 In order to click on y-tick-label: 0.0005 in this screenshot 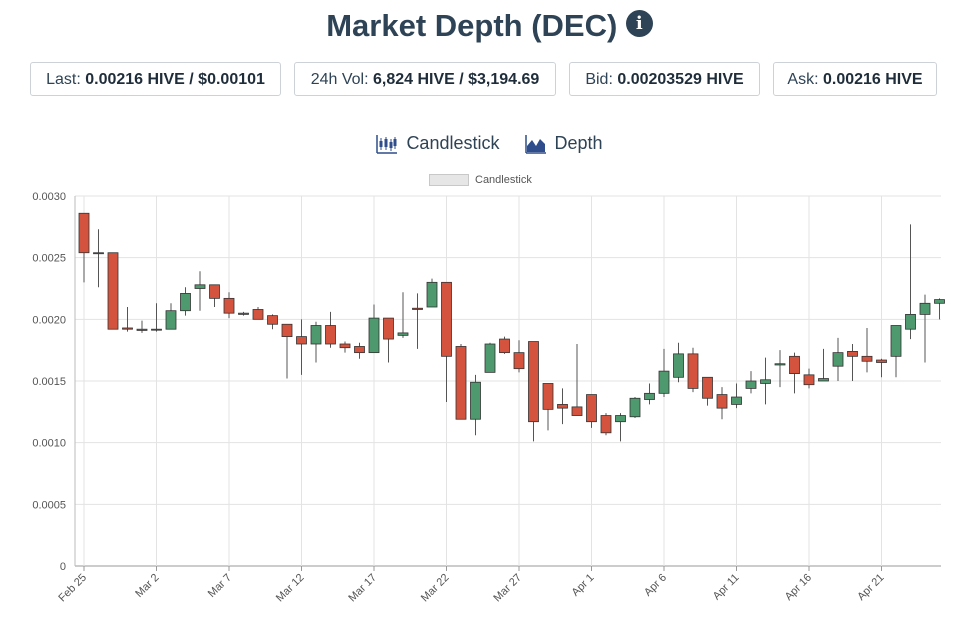, I will do `click(49, 505)`.